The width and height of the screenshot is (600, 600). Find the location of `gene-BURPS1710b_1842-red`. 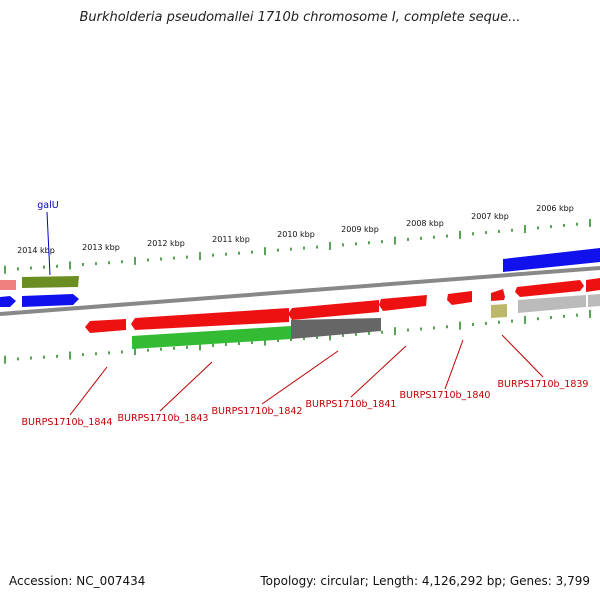

gene-BURPS1710b_1842-red is located at coordinates (333, 310).